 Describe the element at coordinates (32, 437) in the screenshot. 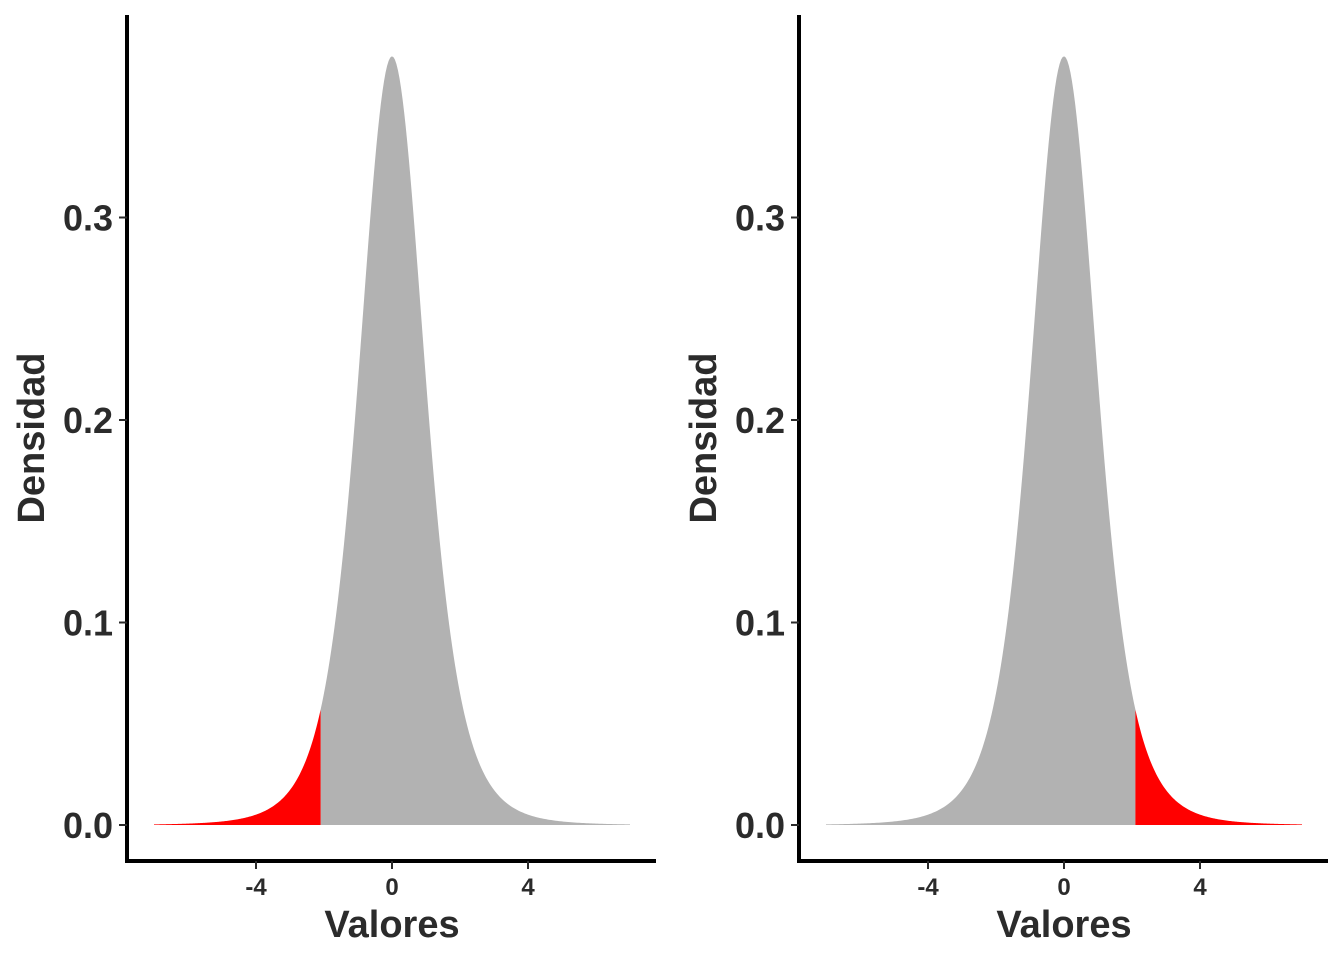

I see `left-y-axis-title: Densidad` at that location.